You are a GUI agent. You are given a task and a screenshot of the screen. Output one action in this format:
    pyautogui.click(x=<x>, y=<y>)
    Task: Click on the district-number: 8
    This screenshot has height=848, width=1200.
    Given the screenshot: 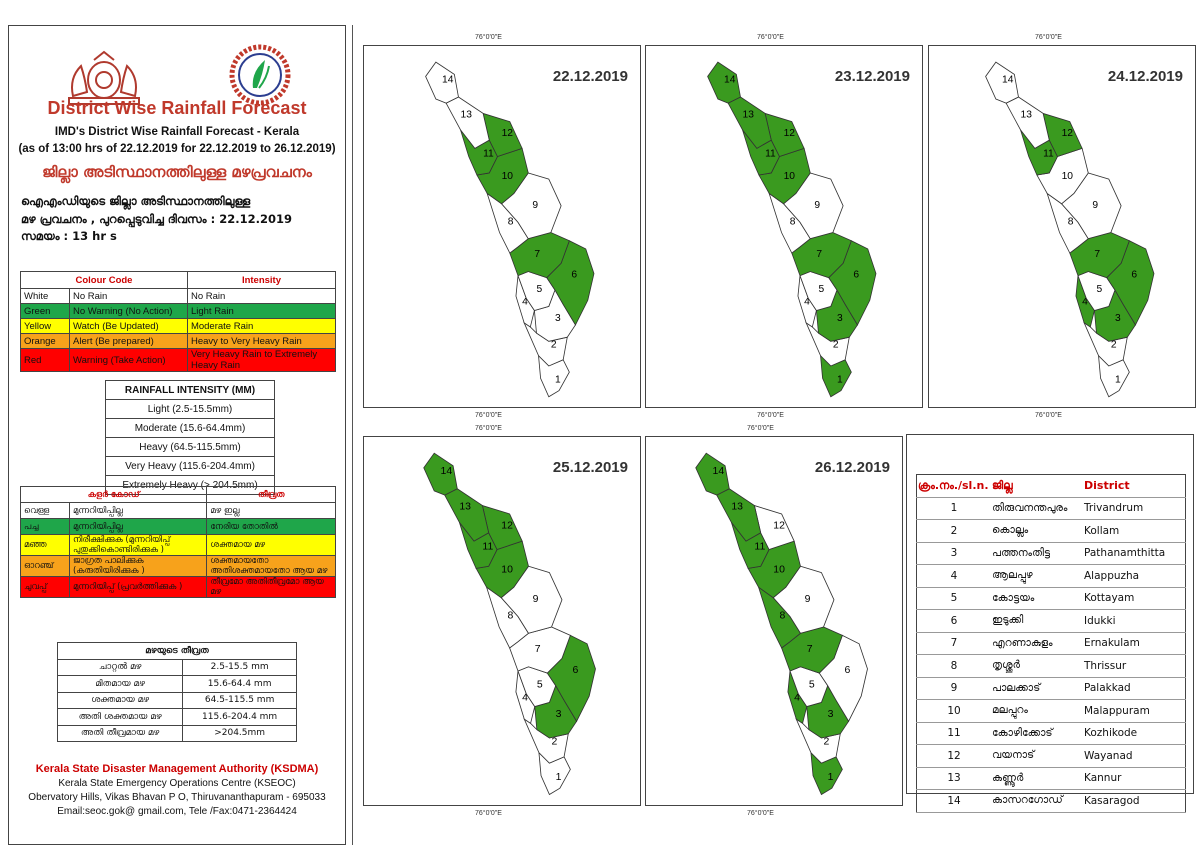 What is the action you would take?
    pyautogui.click(x=953, y=666)
    